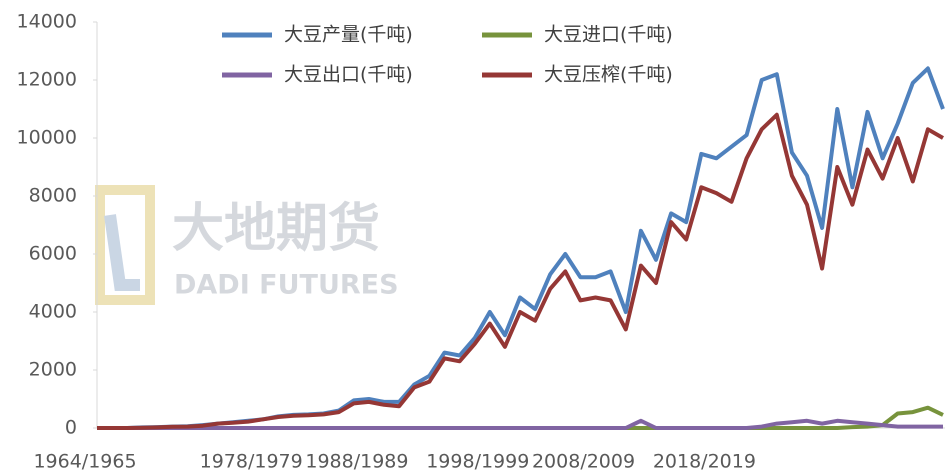 The height and width of the screenshot is (472, 947). Describe the element at coordinates (583, 461) in the screenshot. I see `x-tick-label: 2008/2009` at that location.